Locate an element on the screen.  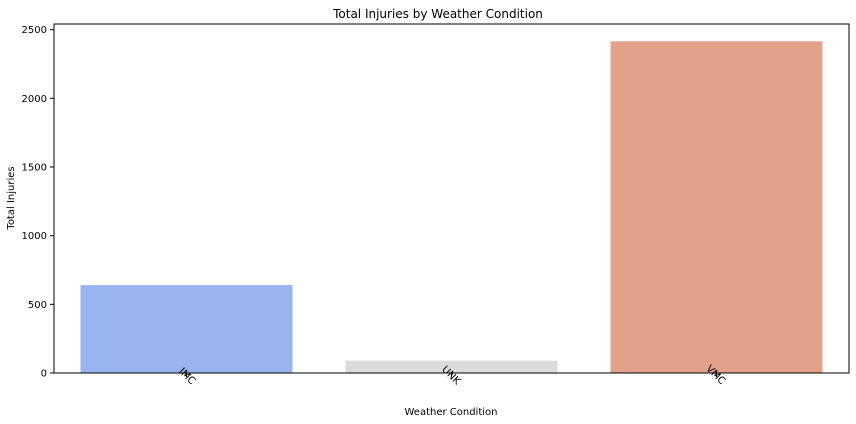
bar-imc is located at coordinates (186, 329).